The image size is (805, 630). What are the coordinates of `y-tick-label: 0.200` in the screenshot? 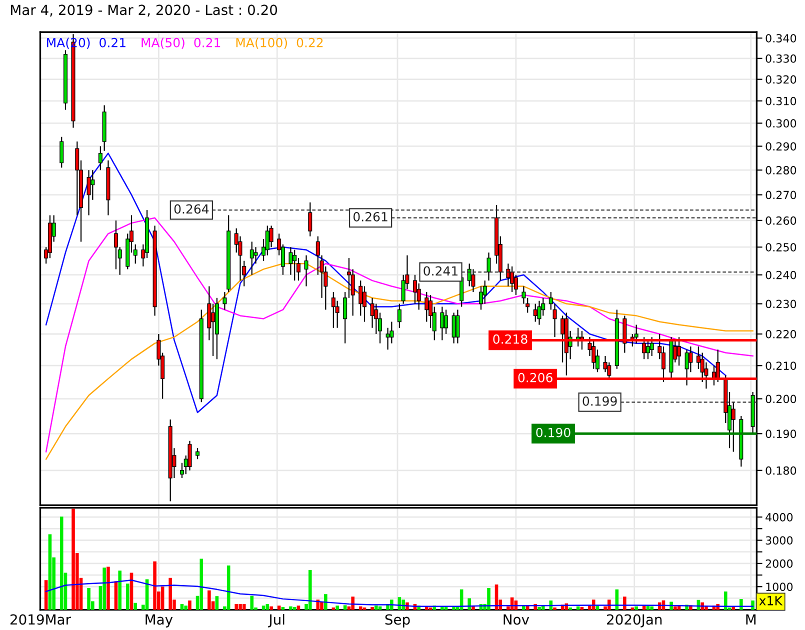 It's located at (781, 399).